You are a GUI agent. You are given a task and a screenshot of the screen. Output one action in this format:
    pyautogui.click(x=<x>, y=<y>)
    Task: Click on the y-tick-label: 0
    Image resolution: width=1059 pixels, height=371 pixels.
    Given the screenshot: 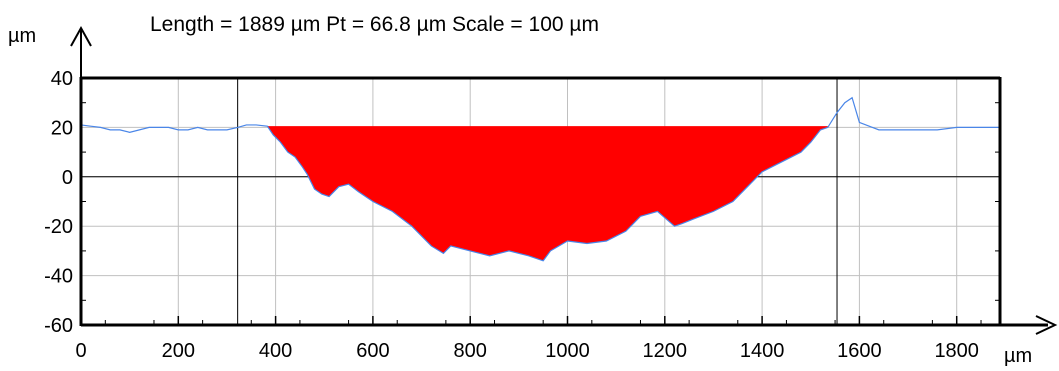 What is the action you would take?
    pyautogui.click(x=67, y=178)
    